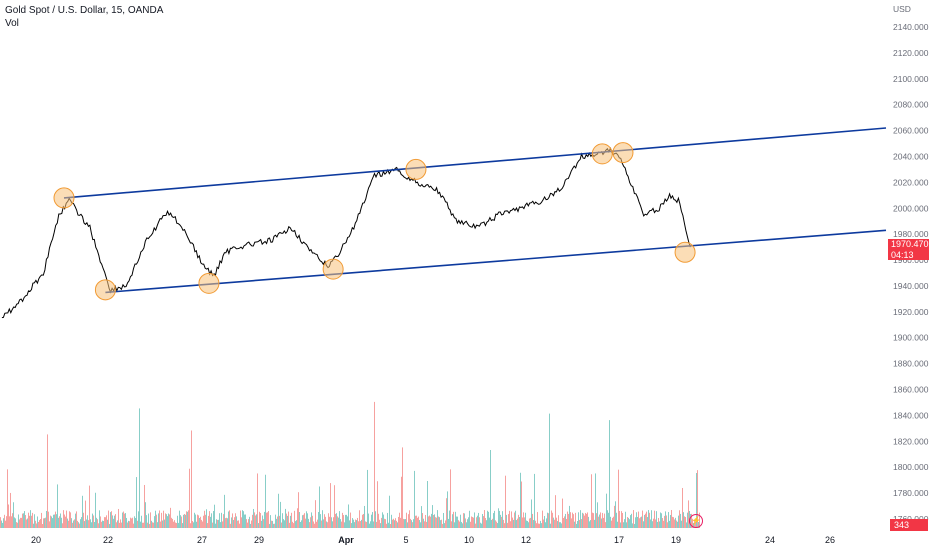 The width and height of the screenshot is (932, 555). I want to click on lightning-icon: ⚡, so click(696, 521).